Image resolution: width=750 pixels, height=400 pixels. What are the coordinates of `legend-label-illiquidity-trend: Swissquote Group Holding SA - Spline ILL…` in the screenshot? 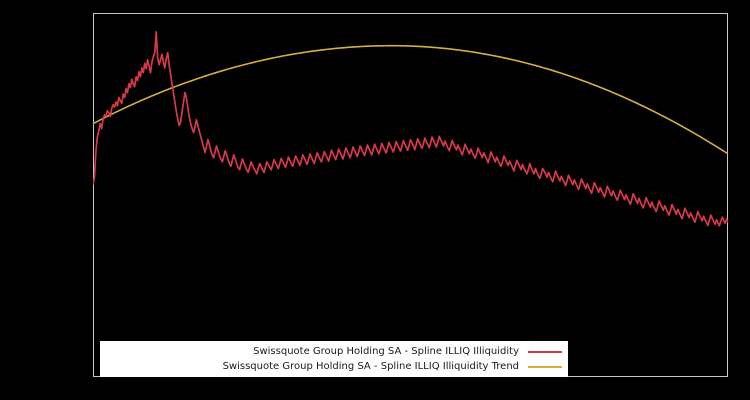 It's located at (370, 366).